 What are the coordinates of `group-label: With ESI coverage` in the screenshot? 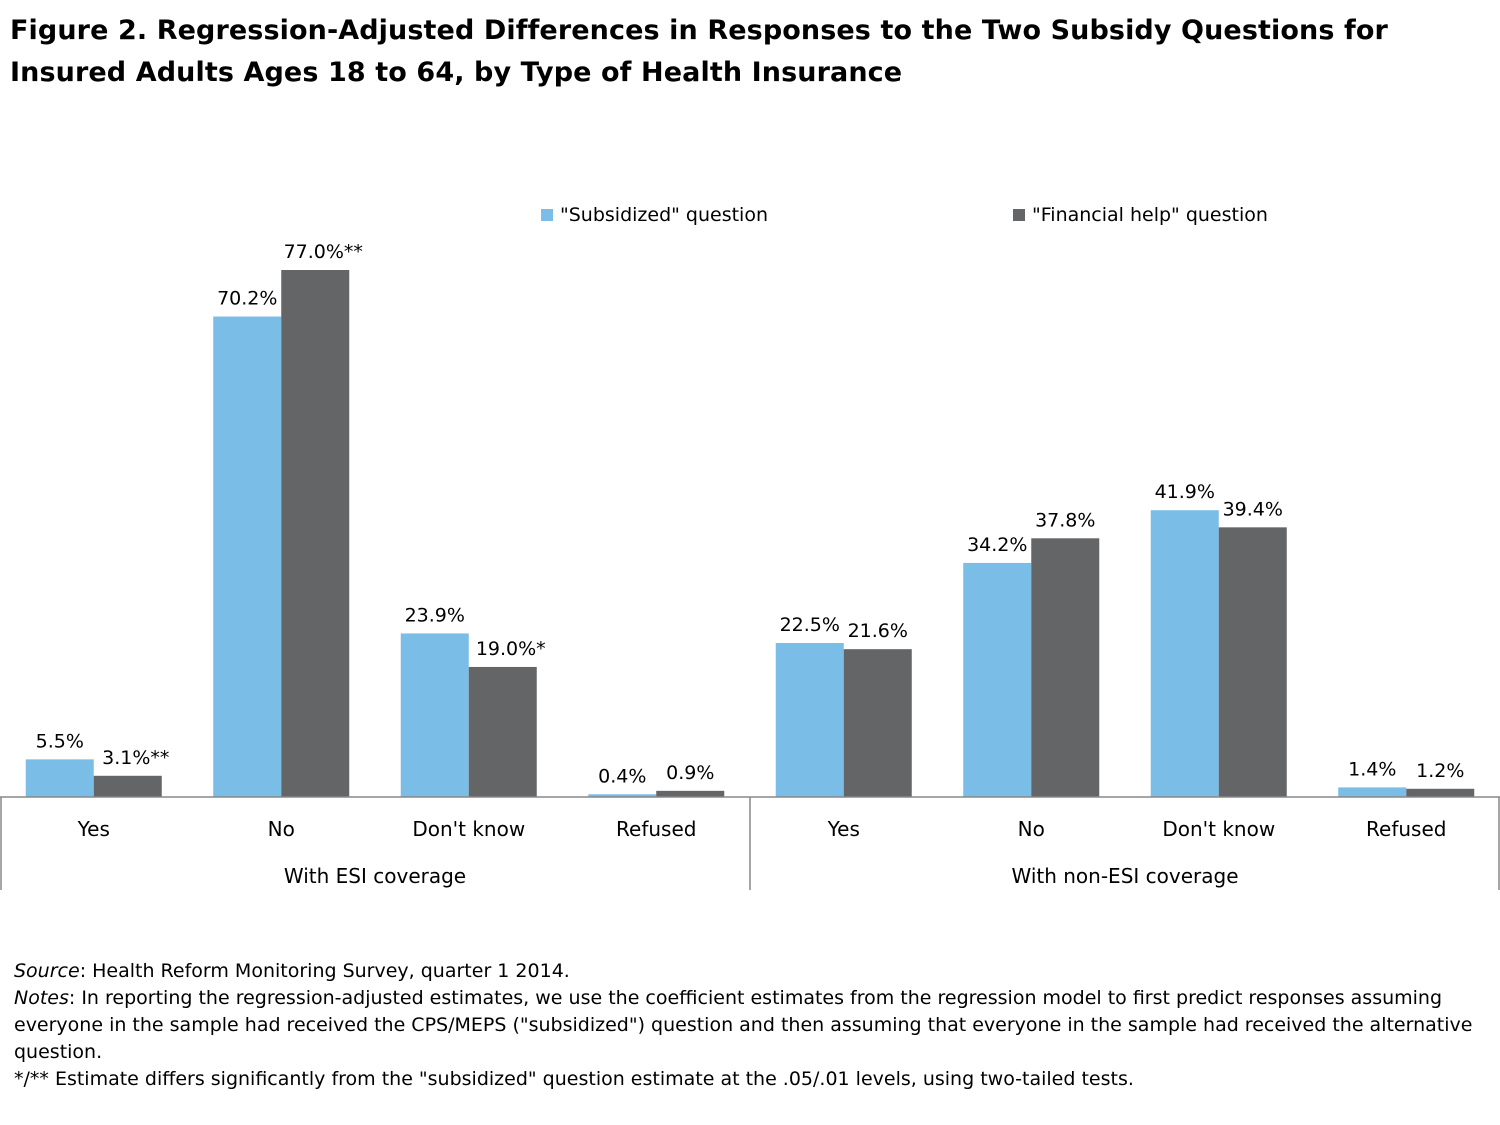 It's located at (375, 876).